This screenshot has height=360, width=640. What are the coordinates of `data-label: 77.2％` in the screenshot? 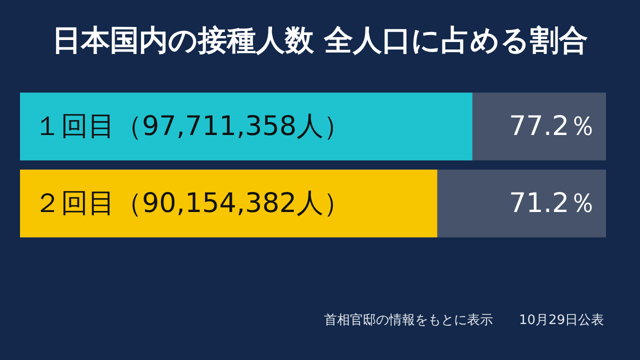 It's located at (552, 126).